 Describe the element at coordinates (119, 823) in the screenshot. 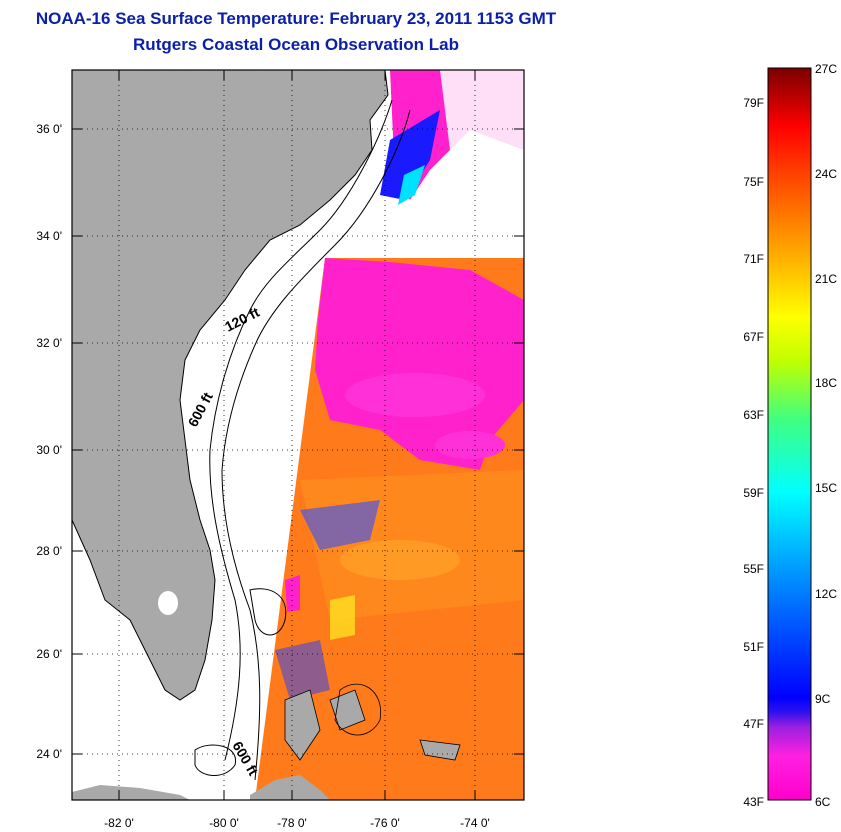

I see `lon-label-82: -82 0'` at that location.